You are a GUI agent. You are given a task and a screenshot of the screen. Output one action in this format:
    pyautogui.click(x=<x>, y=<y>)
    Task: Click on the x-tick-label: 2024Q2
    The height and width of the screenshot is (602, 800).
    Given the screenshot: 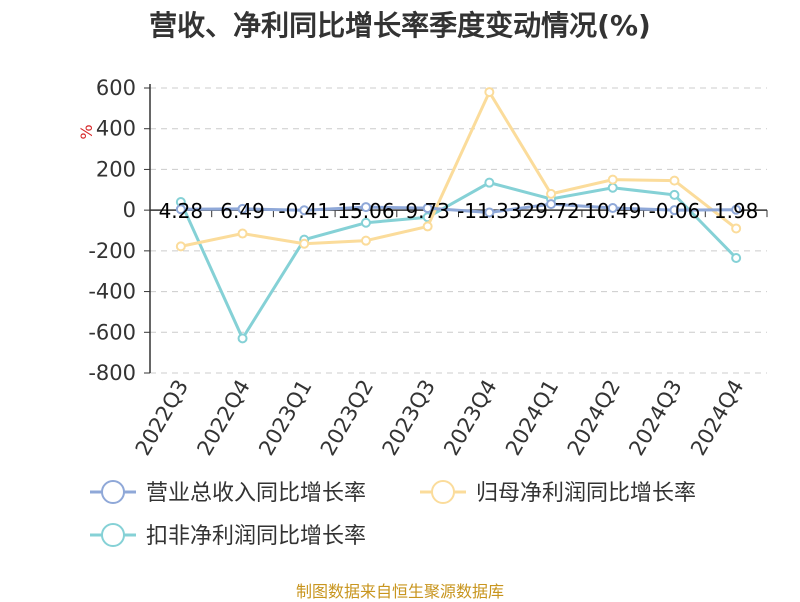 What is the action you would take?
    pyautogui.click(x=594, y=418)
    